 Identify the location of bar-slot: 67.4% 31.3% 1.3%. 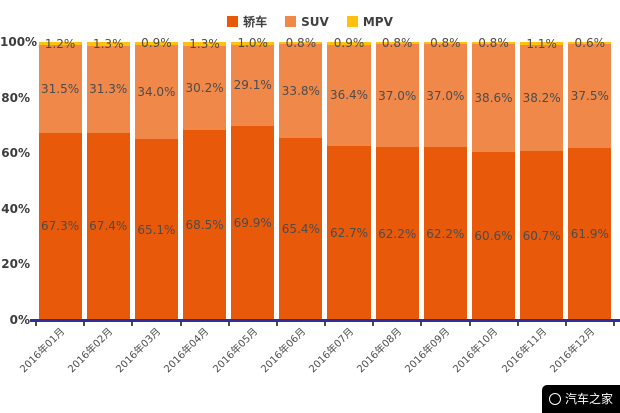
(108, 179).